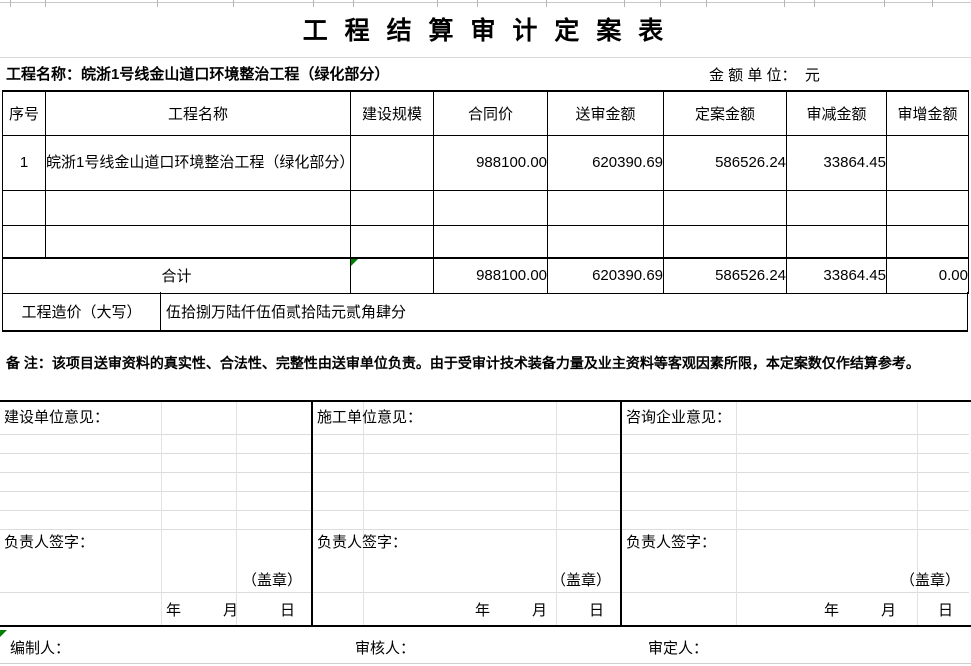 The width and height of the screenshot is (971, 666). What do you see at coordinates (679, 417) in the screenshot?
I see `opinion-heading: 咨询企业意见：` at bounding box center [679, 417].